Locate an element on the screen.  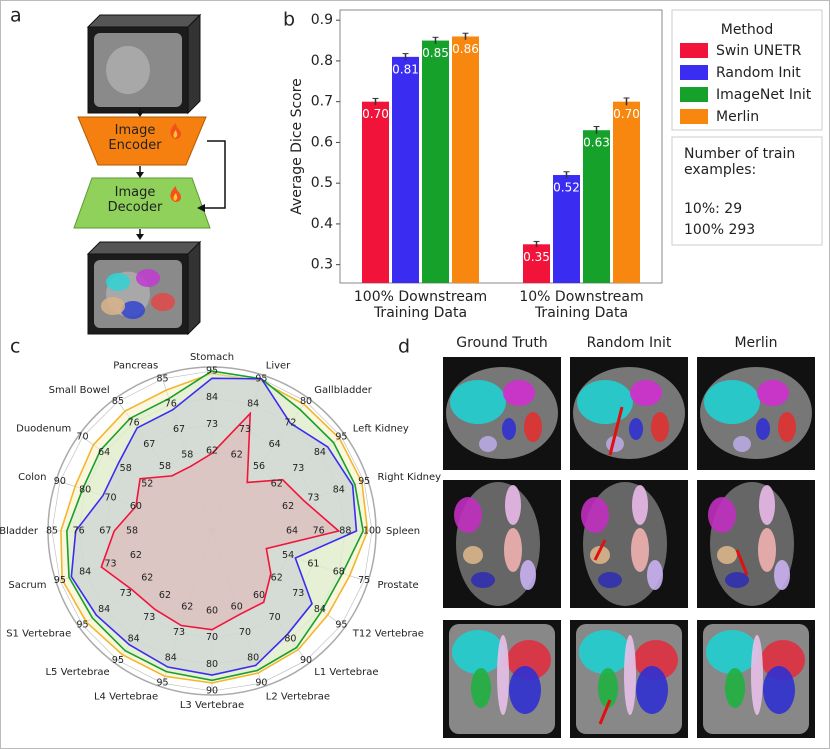
value-label: 0.52 is located at coordinates (566, 188).